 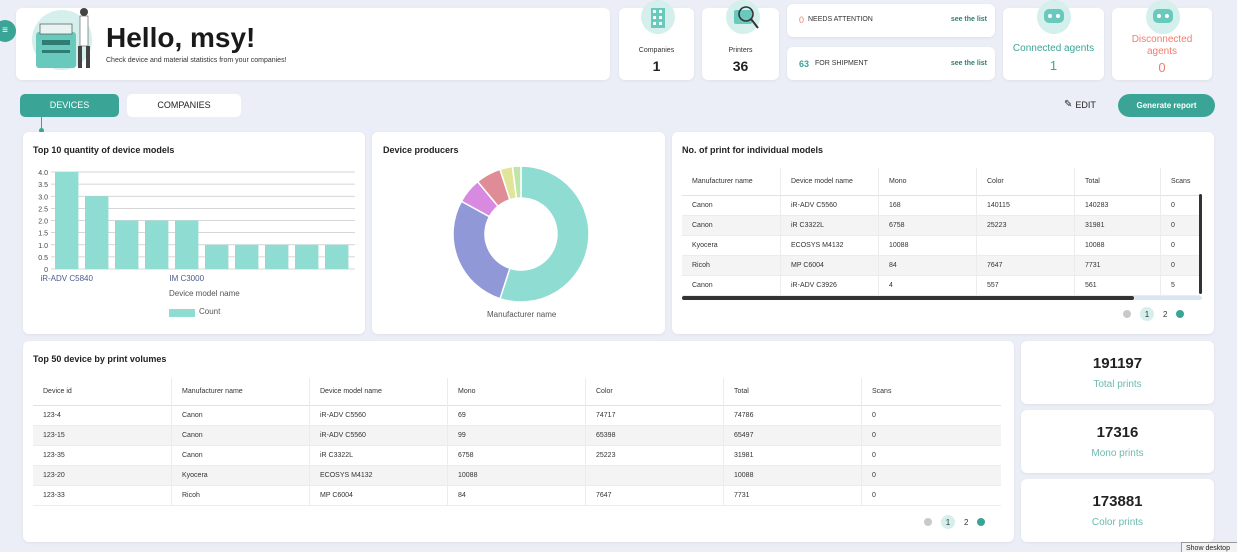 What do you see at coordinates (656, 40) in the screenshot?
I see `companies-stat-card: Companies 1` at bounding box center [656, 40].